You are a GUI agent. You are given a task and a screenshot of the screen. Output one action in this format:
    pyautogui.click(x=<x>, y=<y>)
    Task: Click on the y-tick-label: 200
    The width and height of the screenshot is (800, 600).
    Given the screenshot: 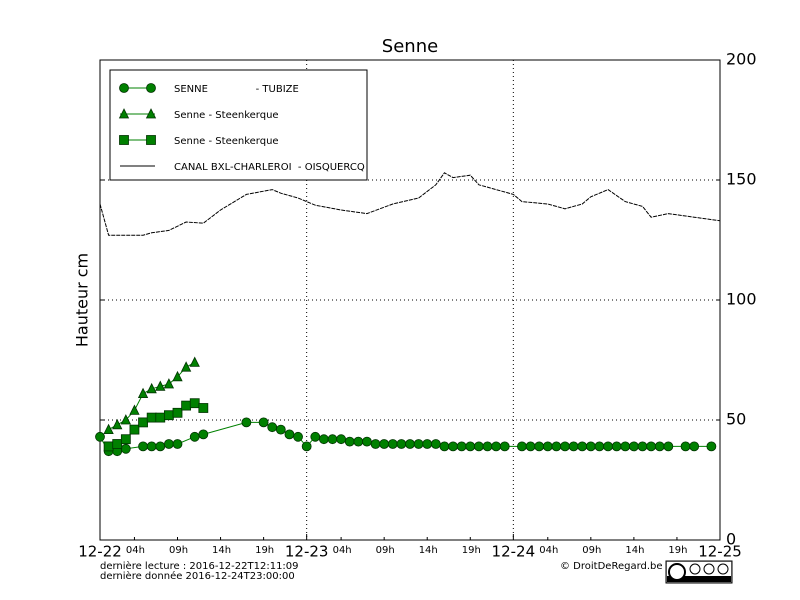 What is the action you would take?
    pyautogui.click(x=741, y=59)
    